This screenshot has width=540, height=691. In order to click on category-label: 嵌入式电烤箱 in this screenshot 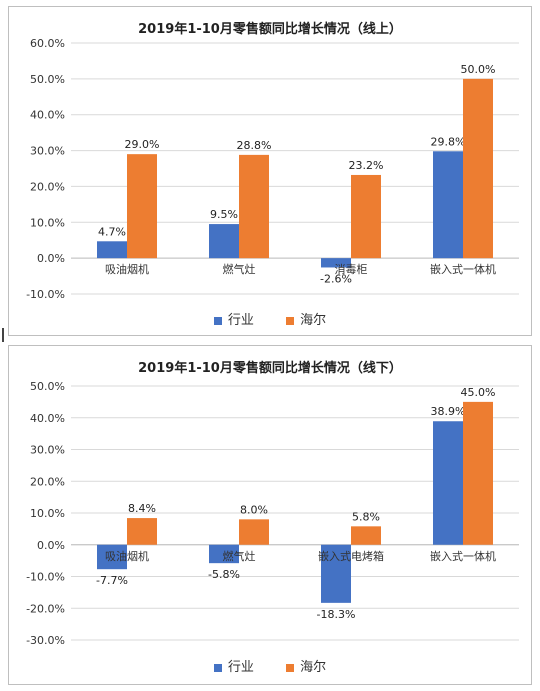, I will do `click(351, 556)`.